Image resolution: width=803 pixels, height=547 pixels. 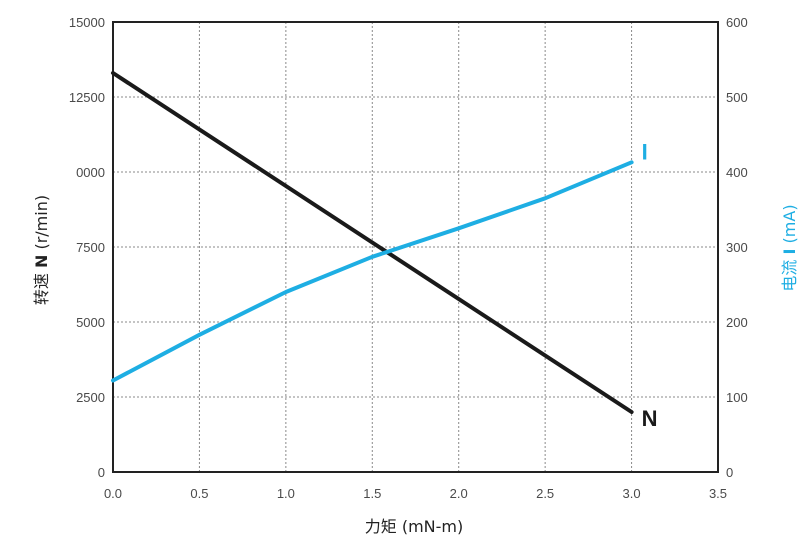 I want to click on y-right-axis-ticks: 0 100 200 300 400 500 600, so click(x=737, y=247).